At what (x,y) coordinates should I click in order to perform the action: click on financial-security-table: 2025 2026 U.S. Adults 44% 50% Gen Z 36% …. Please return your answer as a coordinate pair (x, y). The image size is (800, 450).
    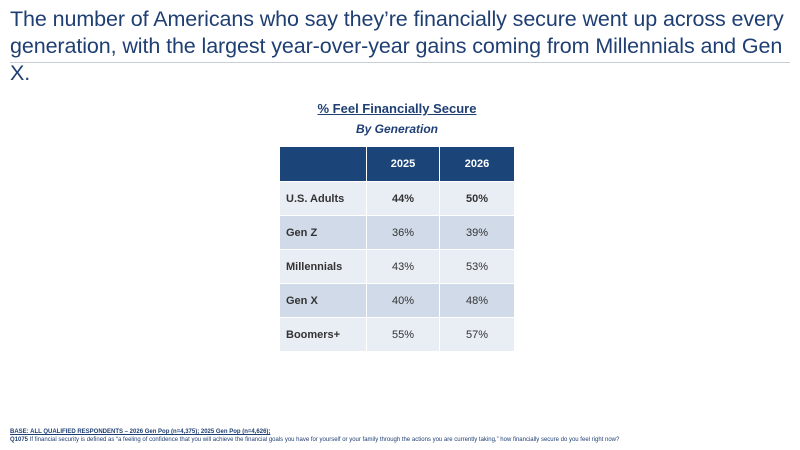
    Looking at the image, I should click on (397, 249).